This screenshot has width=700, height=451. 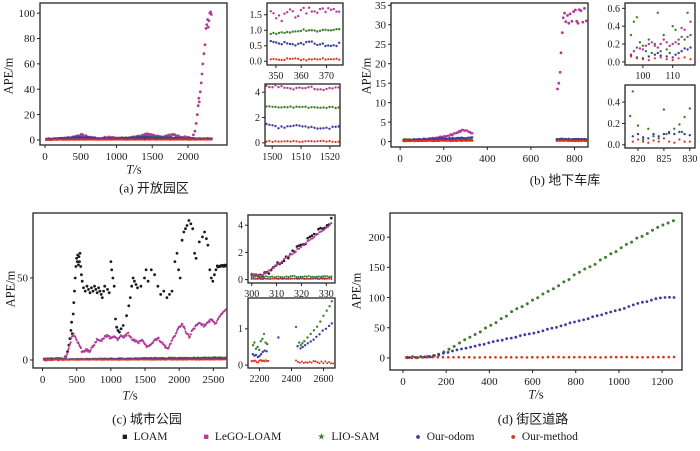 What do you see at coordinates (256, 46) in the screenshot?
I see `svg-text: 0.5` at bounding box center [256, 46].